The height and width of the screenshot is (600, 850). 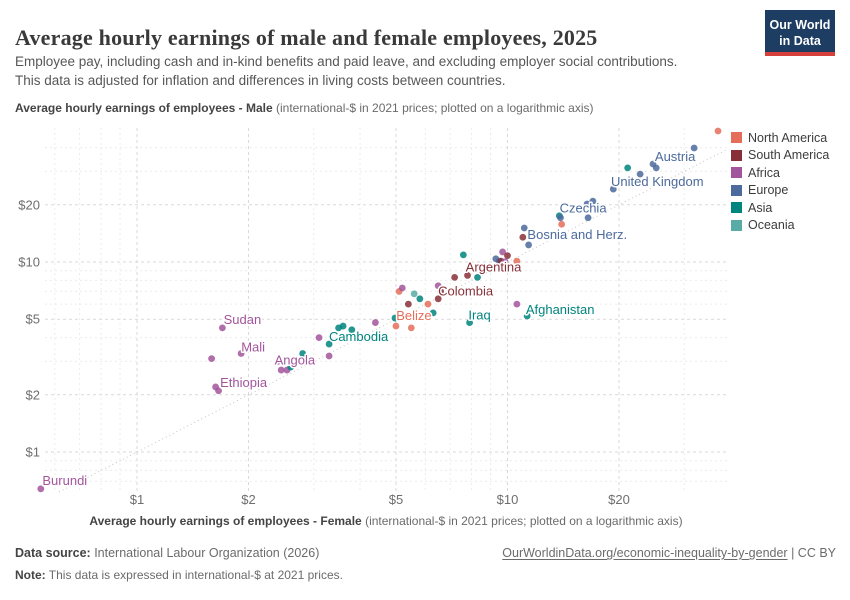 What do you see at coordinates (29, 204) in the screenshot?
I see `y-tick-label: $20` at bounding box center [29, 204].